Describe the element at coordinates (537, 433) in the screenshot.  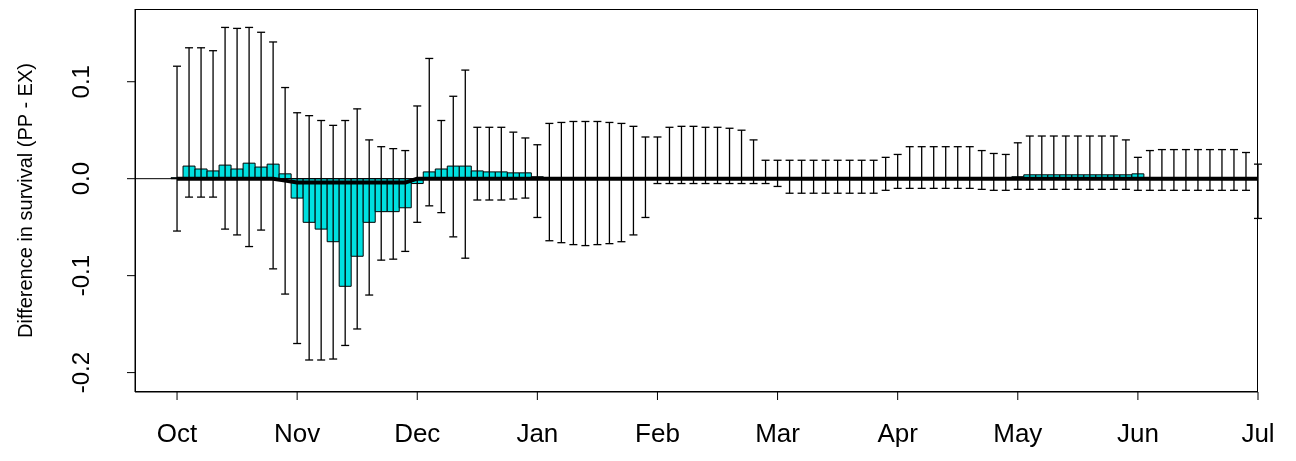
I see `x-tick-label: Jan` at that location.